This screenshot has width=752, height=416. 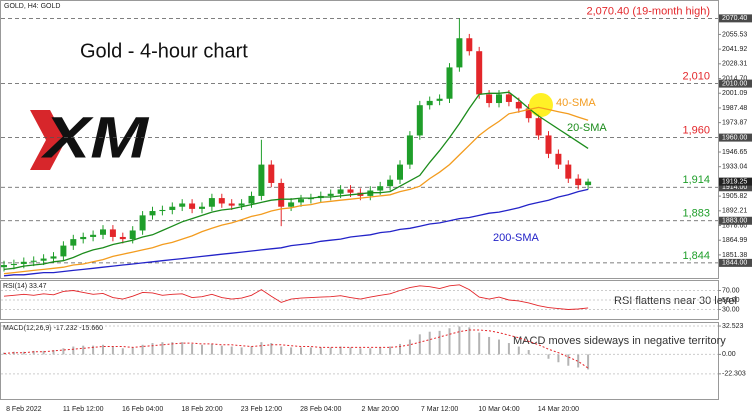 What do you see at coordinates (675, 301) in the screenshot?
I see `rsi-annotation: RSI flattens near 30 level` at bounding box center [675, 301].